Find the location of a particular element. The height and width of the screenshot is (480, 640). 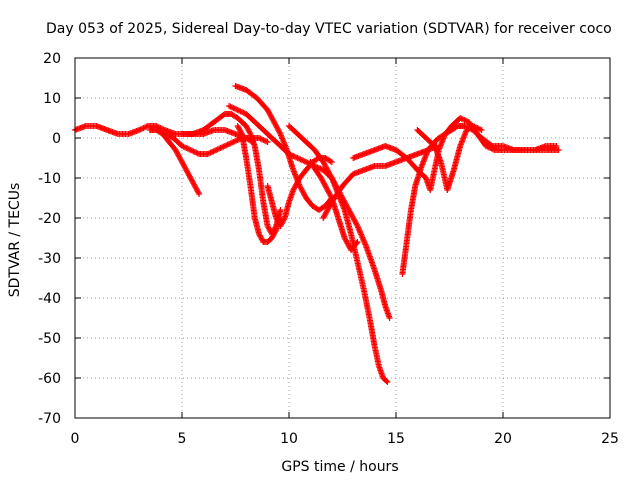

y-tick-label: 10 is located at coordinates (52, 99).